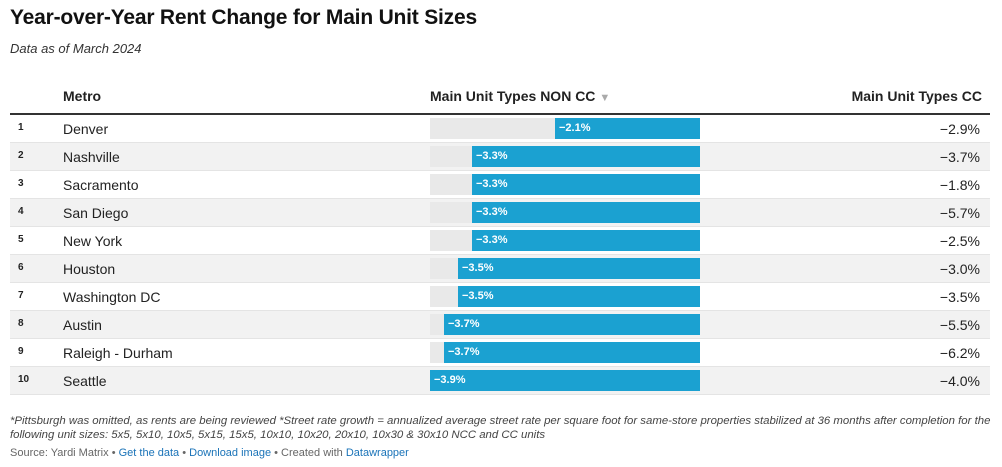  Describe the element at coordinates (21, 267) in the screenshot. I see `row-rank: 6` at that location.